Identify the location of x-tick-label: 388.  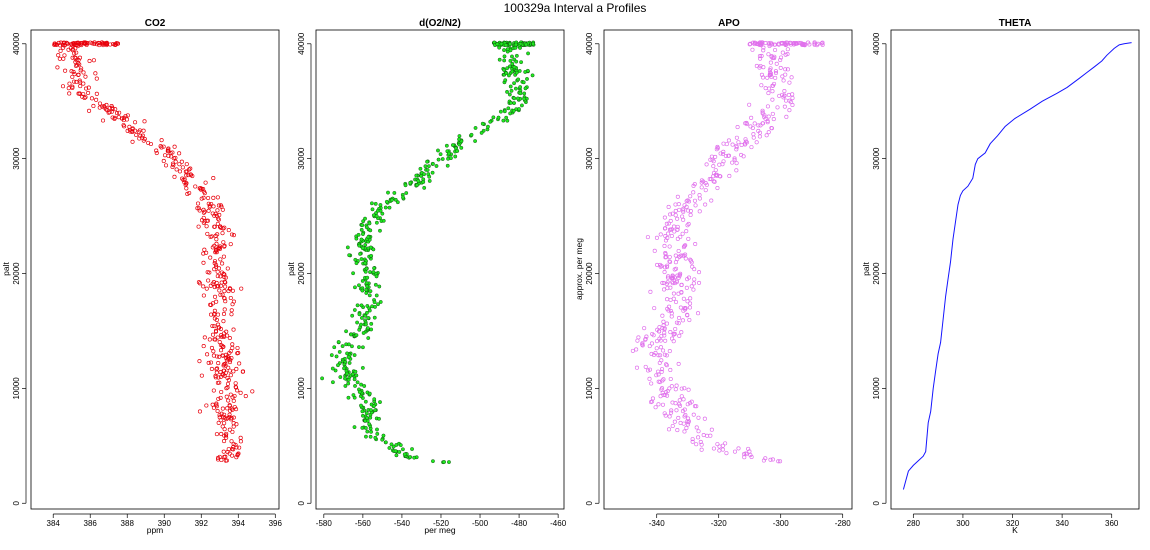
(128, 523).